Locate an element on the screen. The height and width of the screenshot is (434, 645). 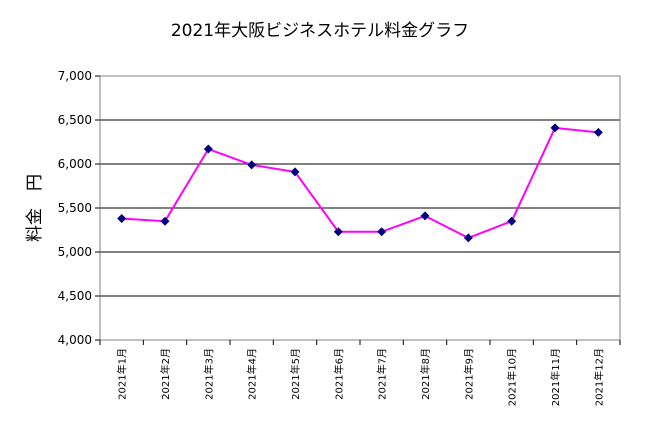
x-tick-label: 2021年9月 is located at coordinates (468, 374).